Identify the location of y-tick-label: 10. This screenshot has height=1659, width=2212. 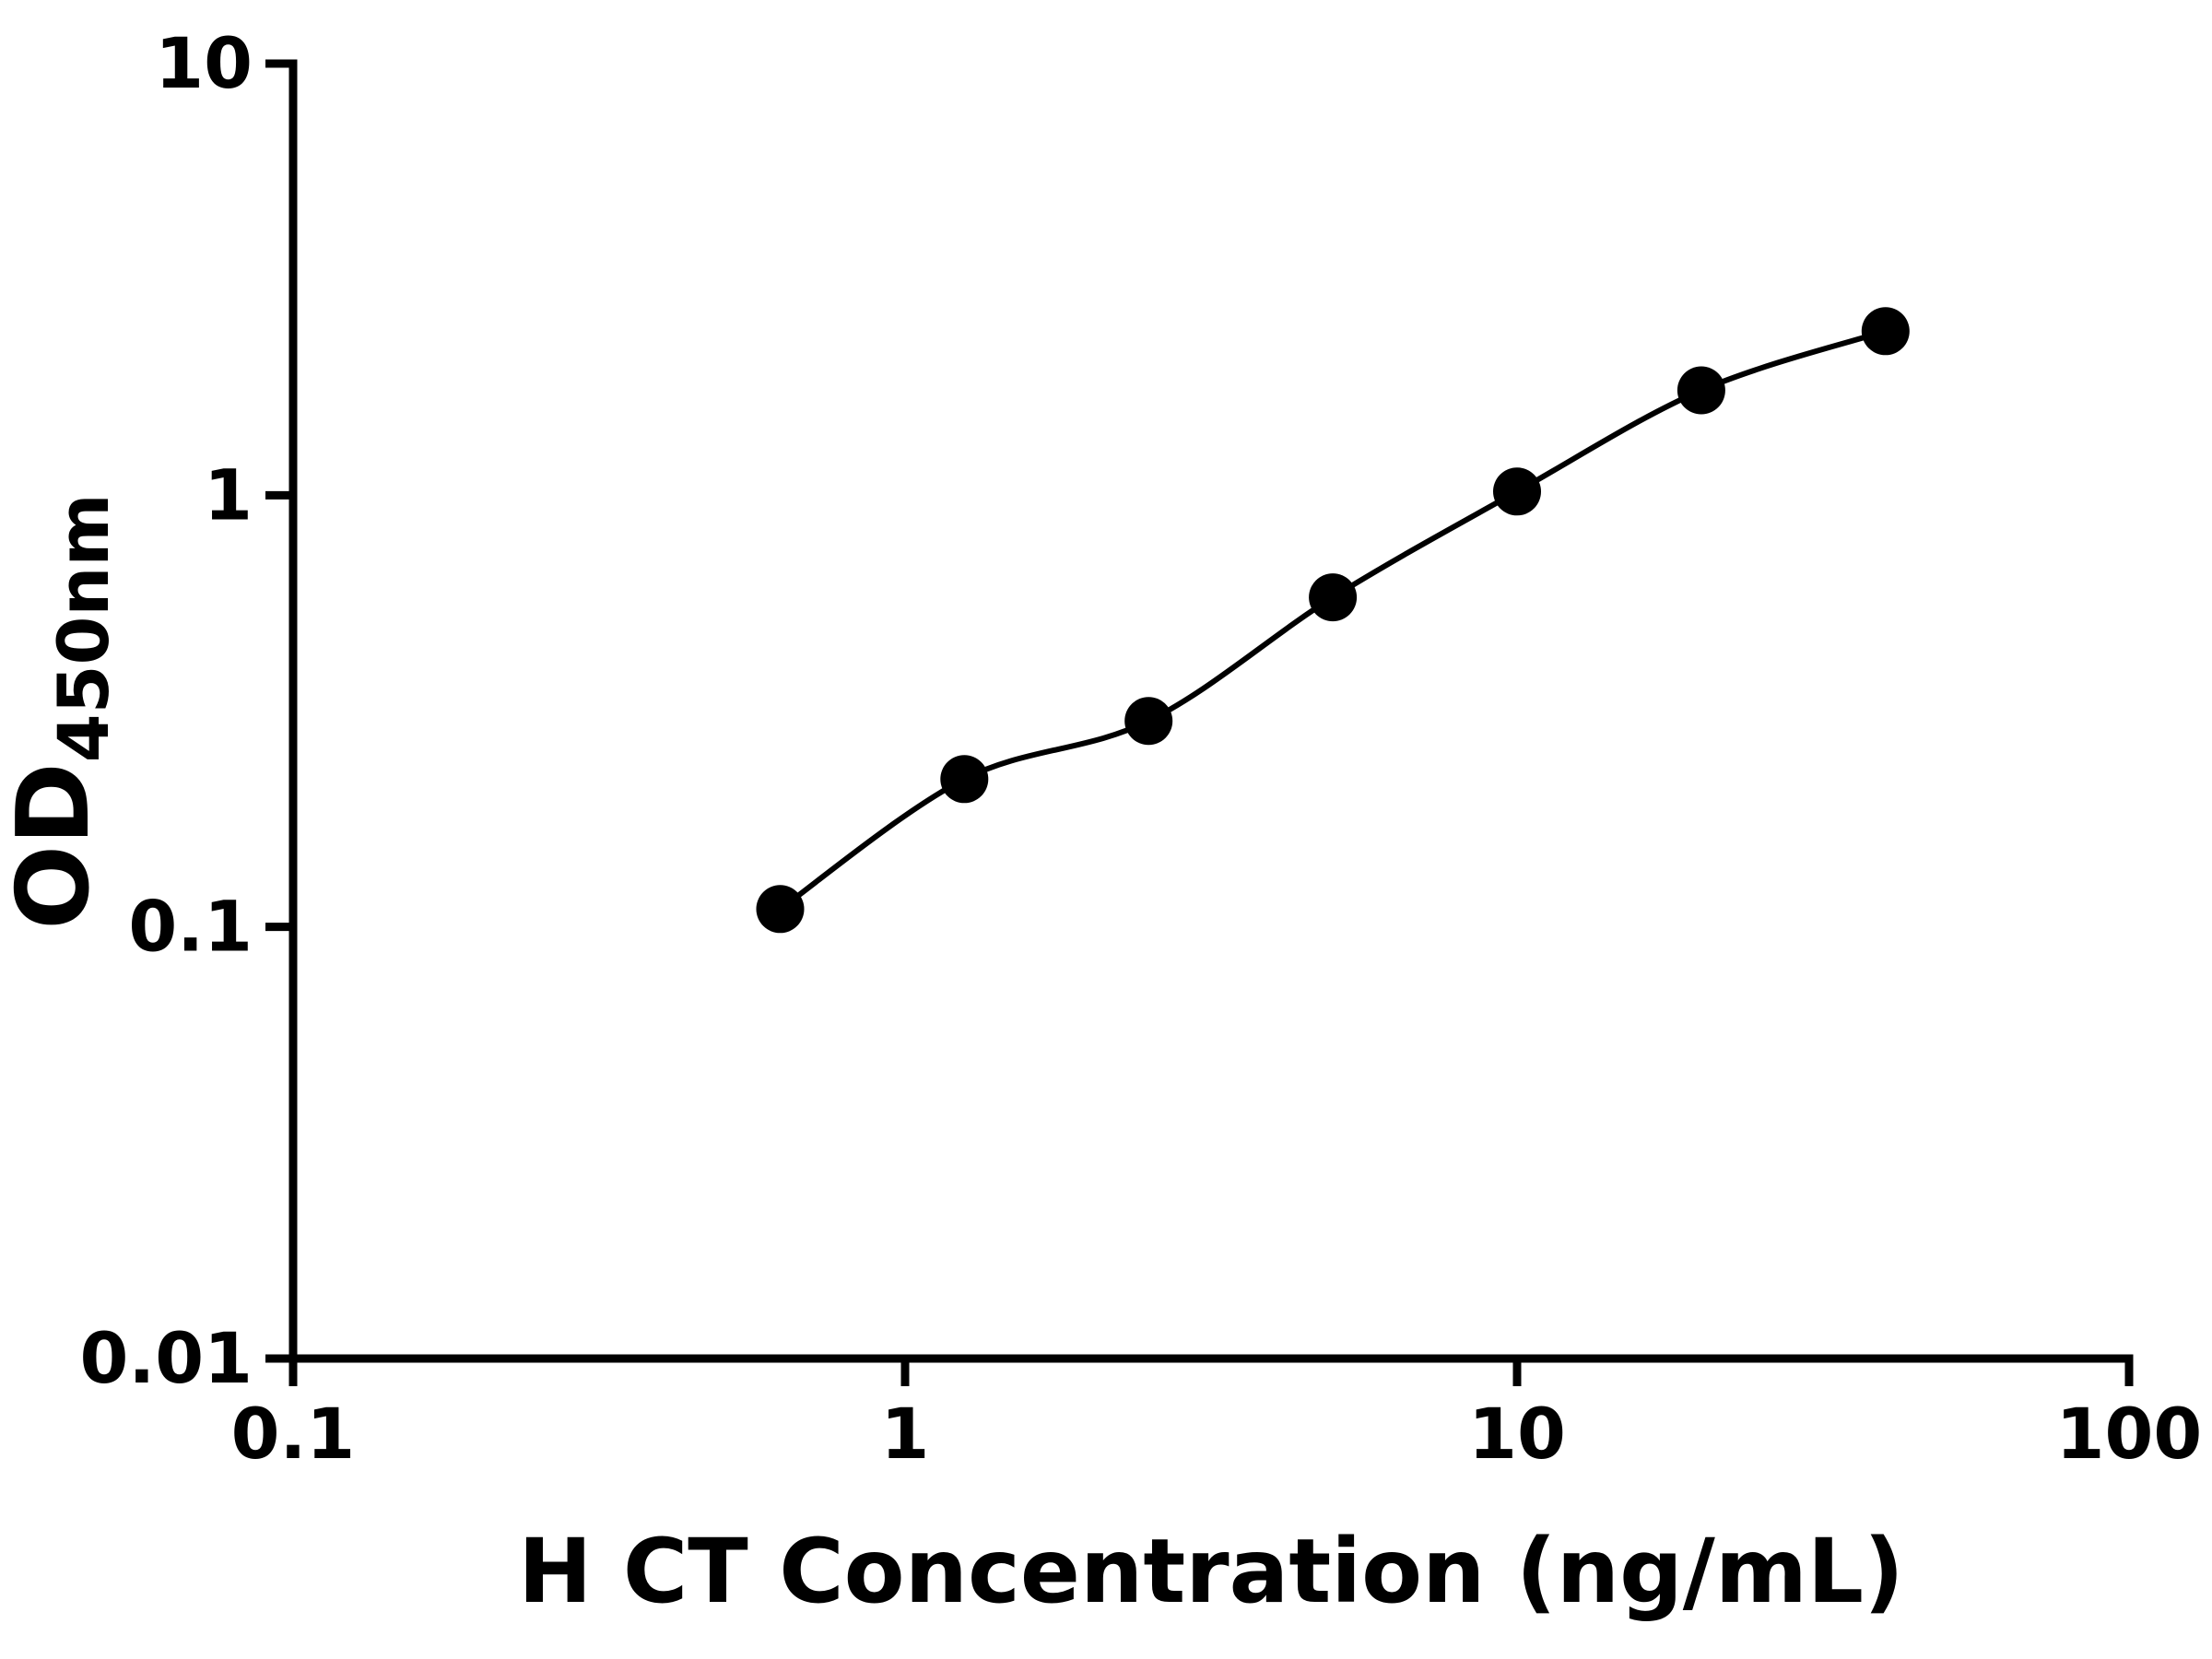
(204, 63).